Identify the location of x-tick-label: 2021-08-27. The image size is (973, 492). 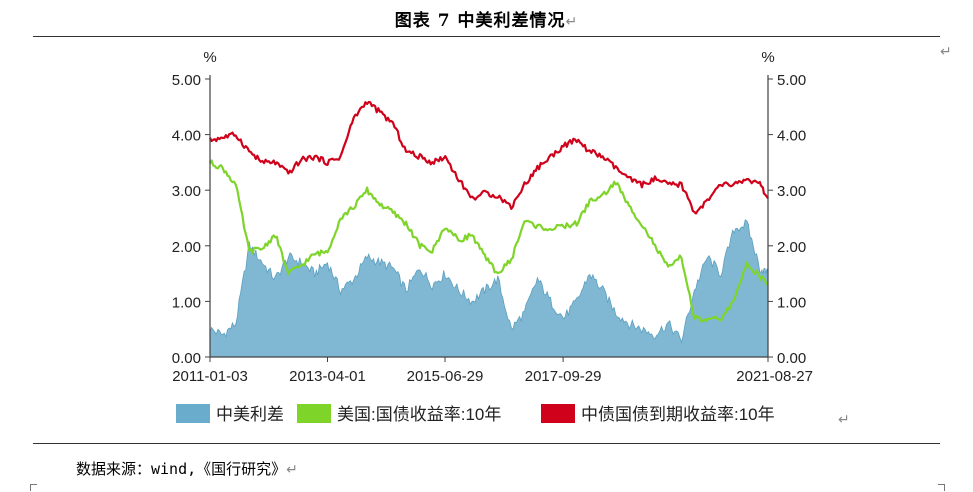
(774, 376).